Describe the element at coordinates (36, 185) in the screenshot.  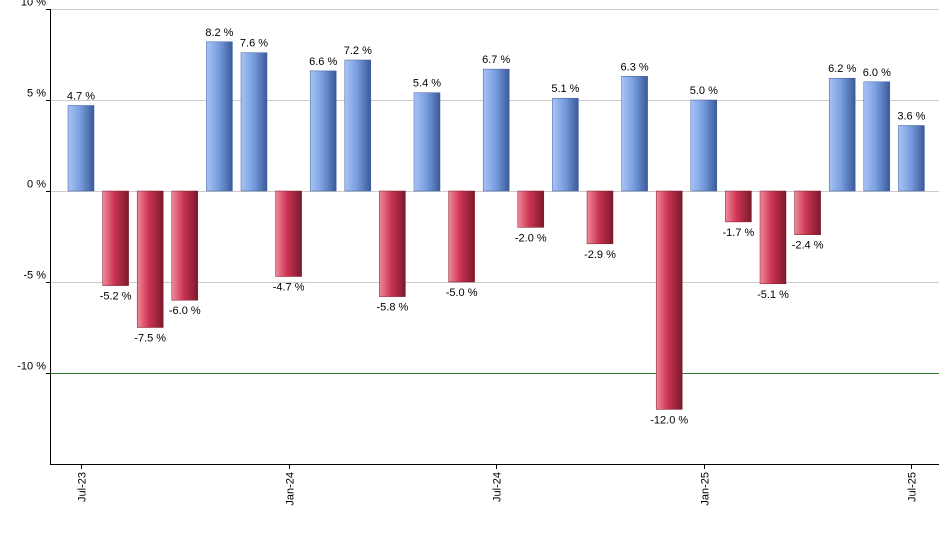
I see `y-tick-label: 0 %` at that location.